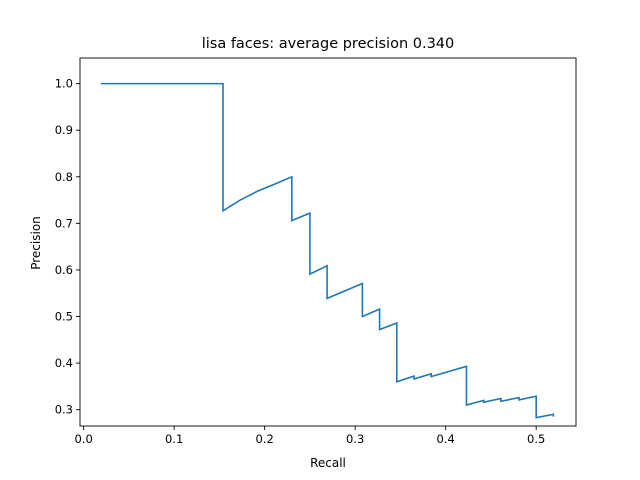  I want to click on x-tick-label: 0.3, so click(355, 439).